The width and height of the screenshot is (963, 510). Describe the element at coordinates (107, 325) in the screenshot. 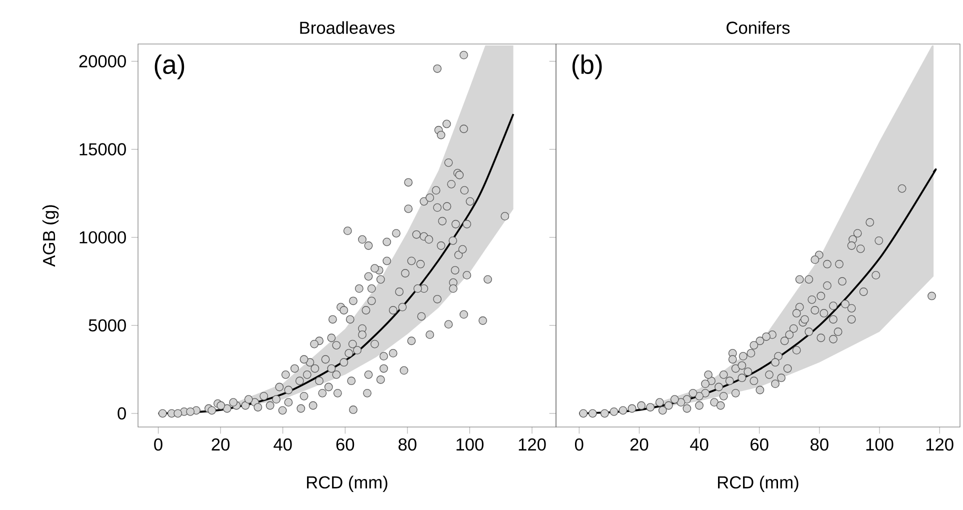

I see `y-tick-label: 5000` at that location.